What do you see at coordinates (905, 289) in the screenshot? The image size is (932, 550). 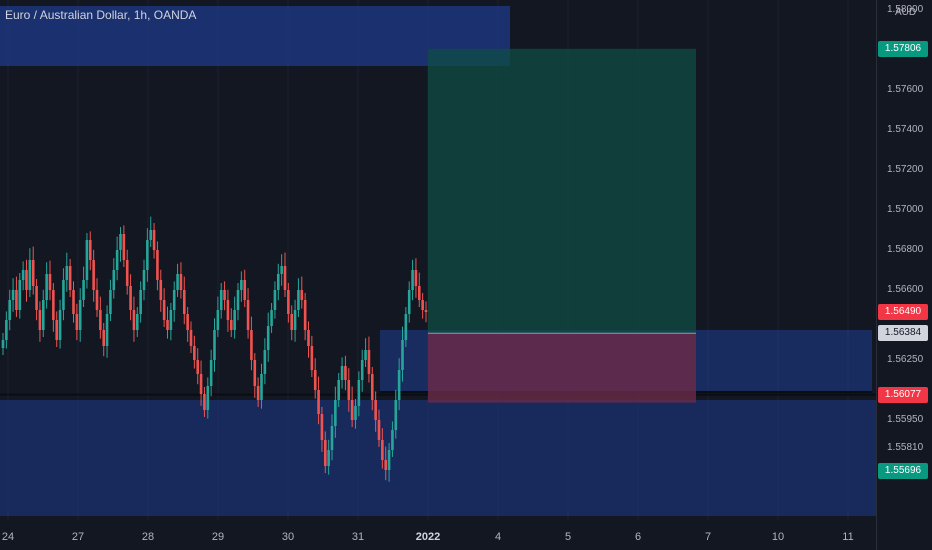 I see `y-tick-label: 1.56600` at bounding box center [905, 289].